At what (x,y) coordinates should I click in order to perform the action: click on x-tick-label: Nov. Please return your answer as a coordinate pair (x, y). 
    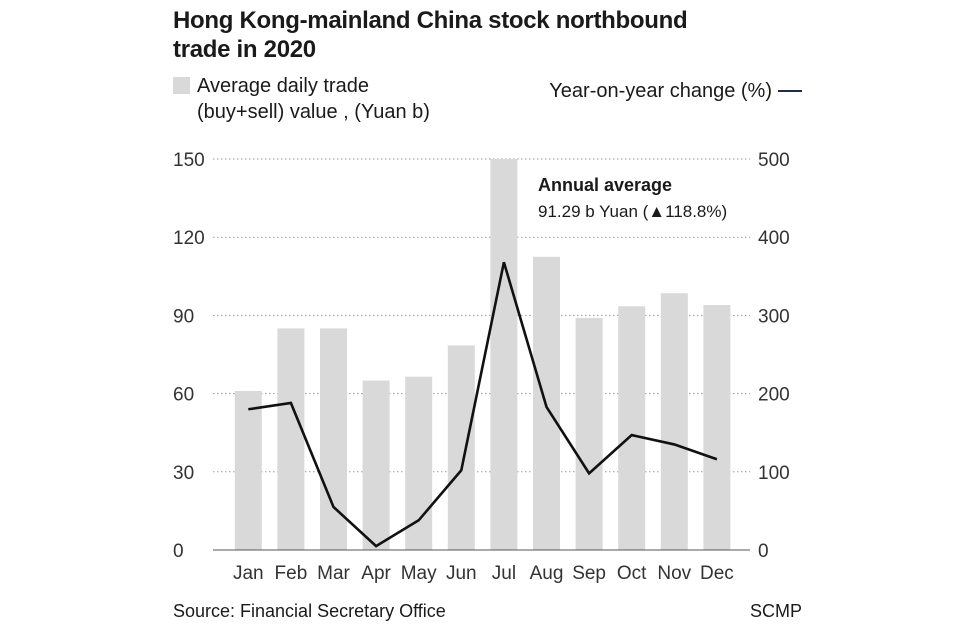
    Looking at the image, I should click on (674, 573).